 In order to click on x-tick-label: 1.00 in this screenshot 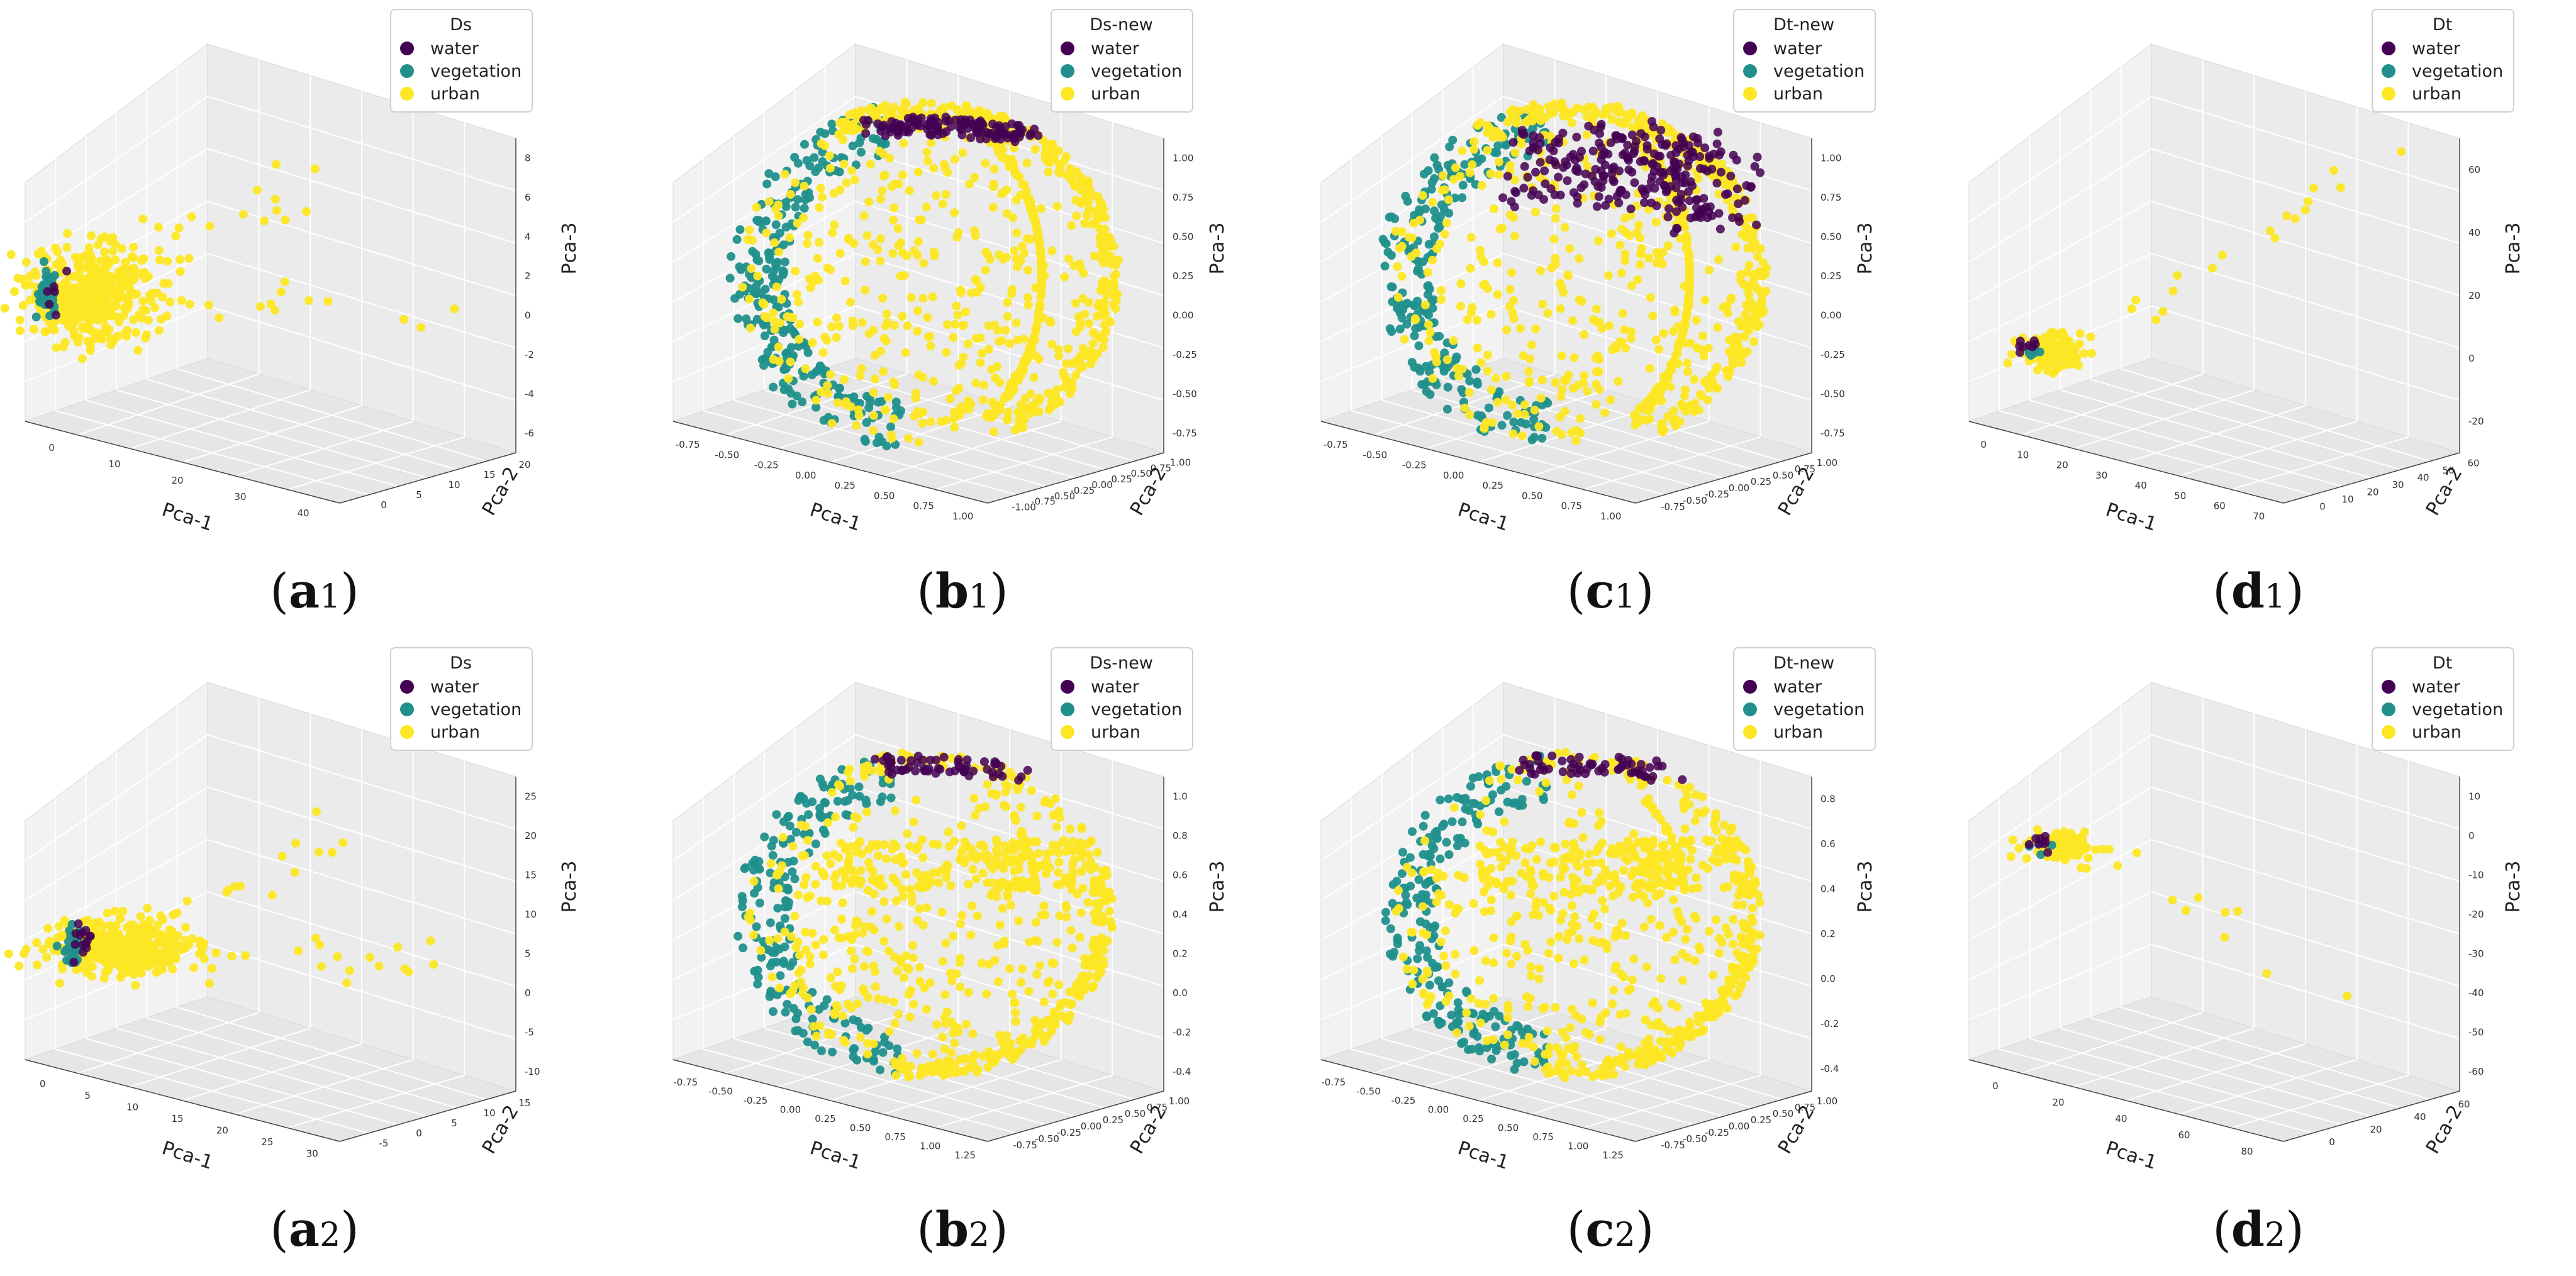, I will do `click(962, 516)`.